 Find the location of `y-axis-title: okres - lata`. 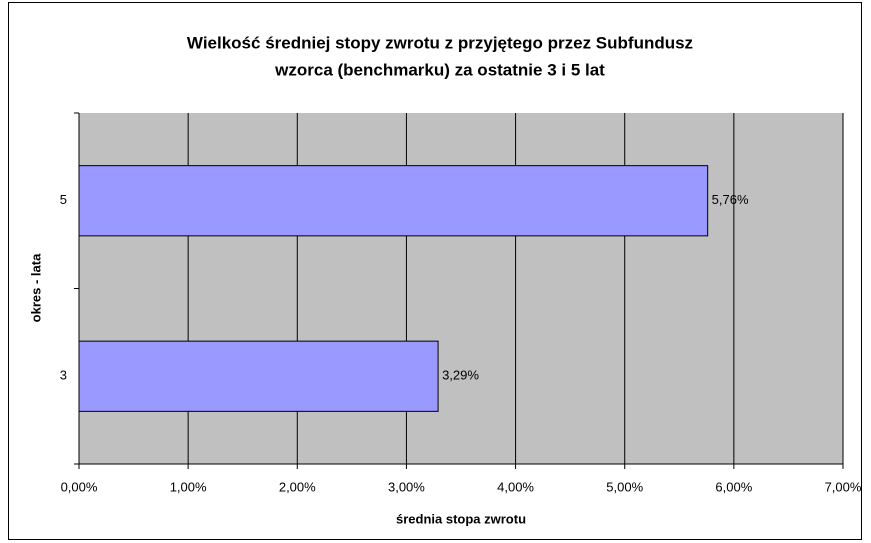

y-axis-title: okres - lata is located at coordinates (35, 287).